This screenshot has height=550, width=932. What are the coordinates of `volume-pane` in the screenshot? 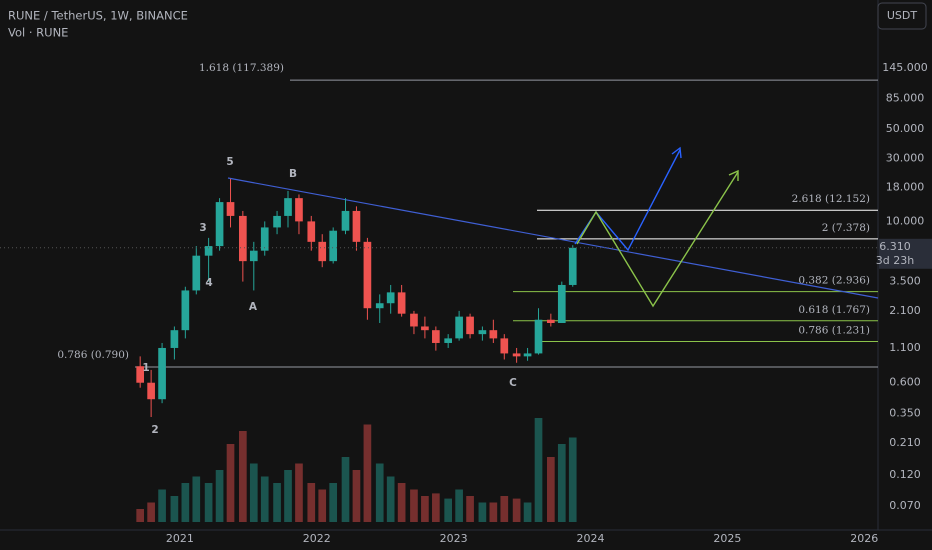 It's located at (356, 470).